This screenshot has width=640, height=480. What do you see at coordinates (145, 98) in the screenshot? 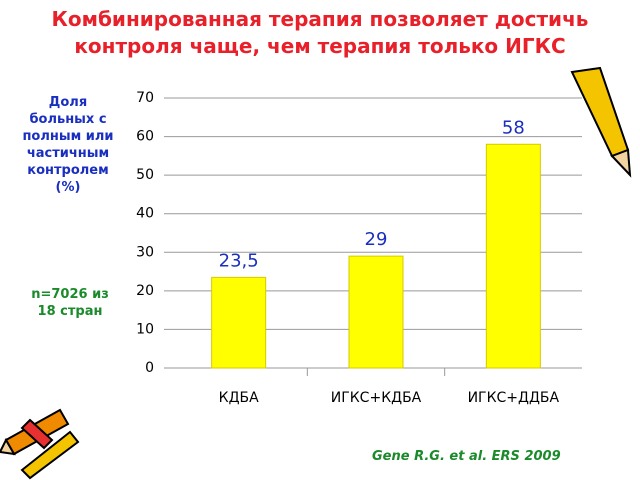
I see `y-tick-label: 70` at bounding box center [145, 98].